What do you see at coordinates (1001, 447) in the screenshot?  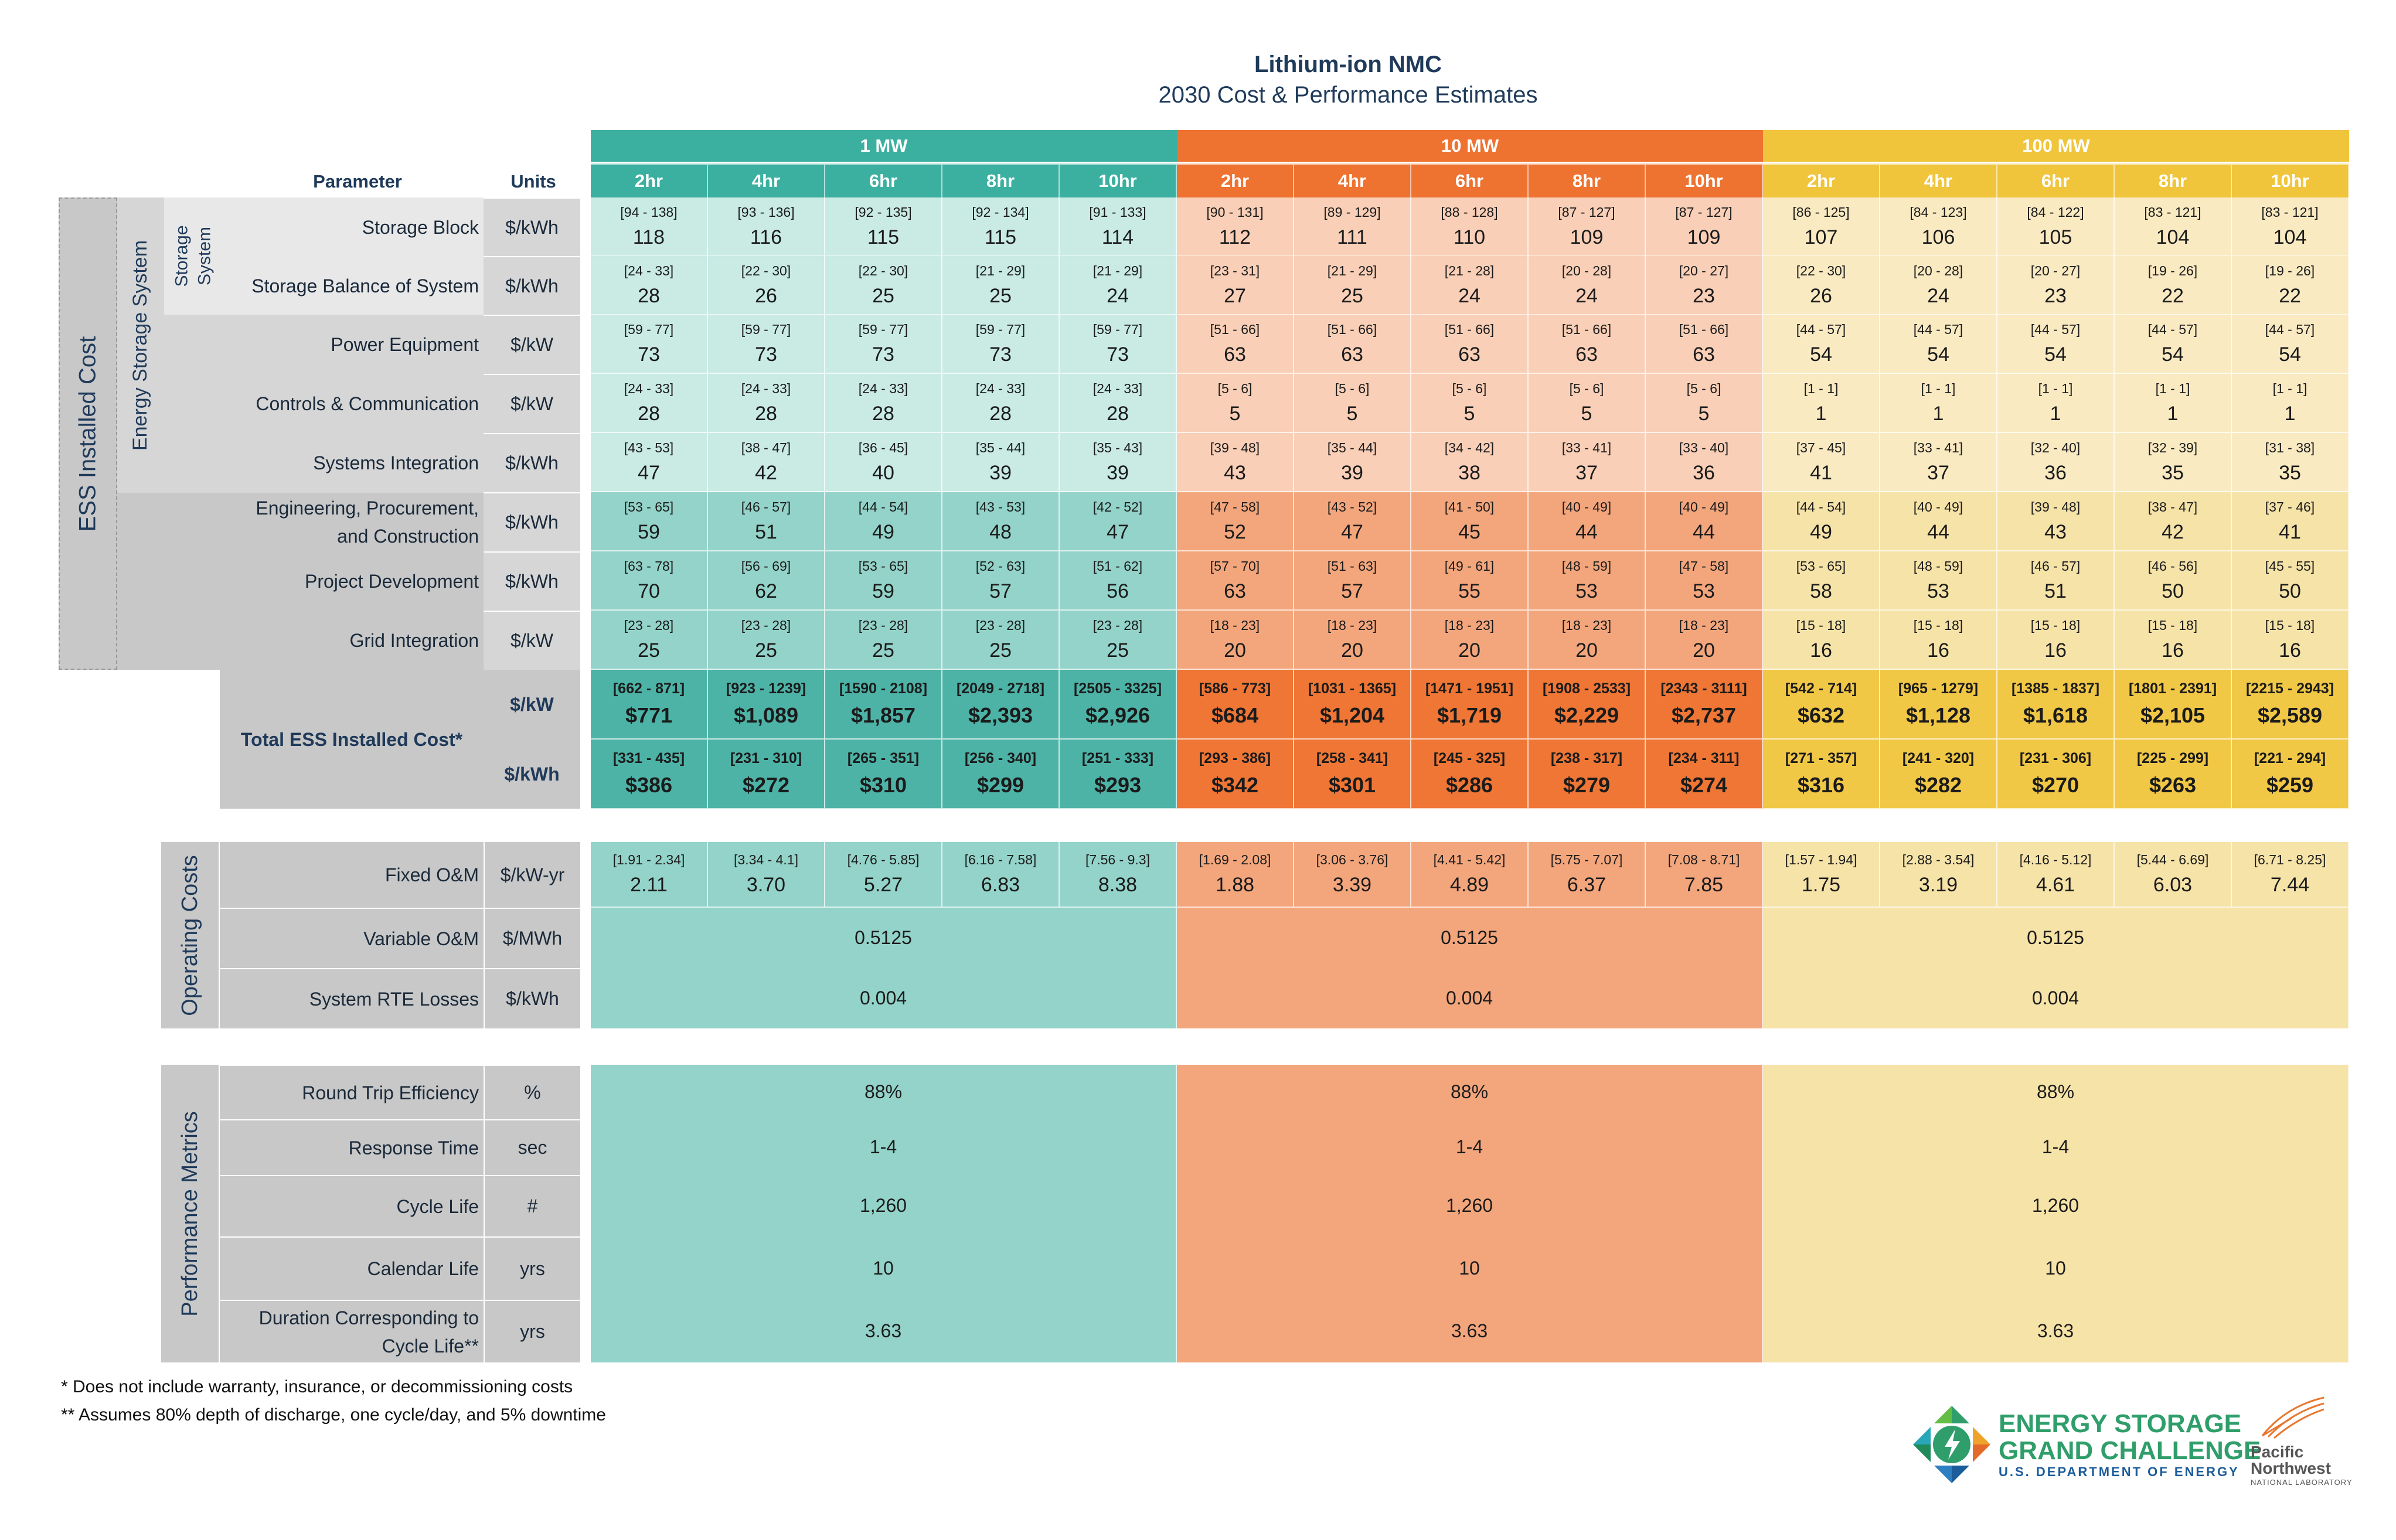 I see `cost-range: [35 - 44]` at bounding box center [1001, 447].